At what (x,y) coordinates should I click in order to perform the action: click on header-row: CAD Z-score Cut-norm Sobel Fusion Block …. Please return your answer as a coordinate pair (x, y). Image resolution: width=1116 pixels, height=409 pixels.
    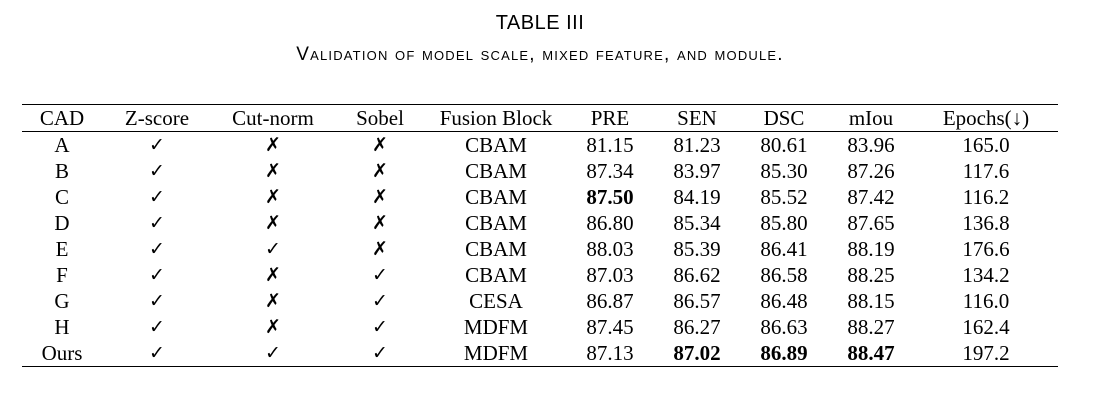
    Looking at the image, I should click on (540, 118).